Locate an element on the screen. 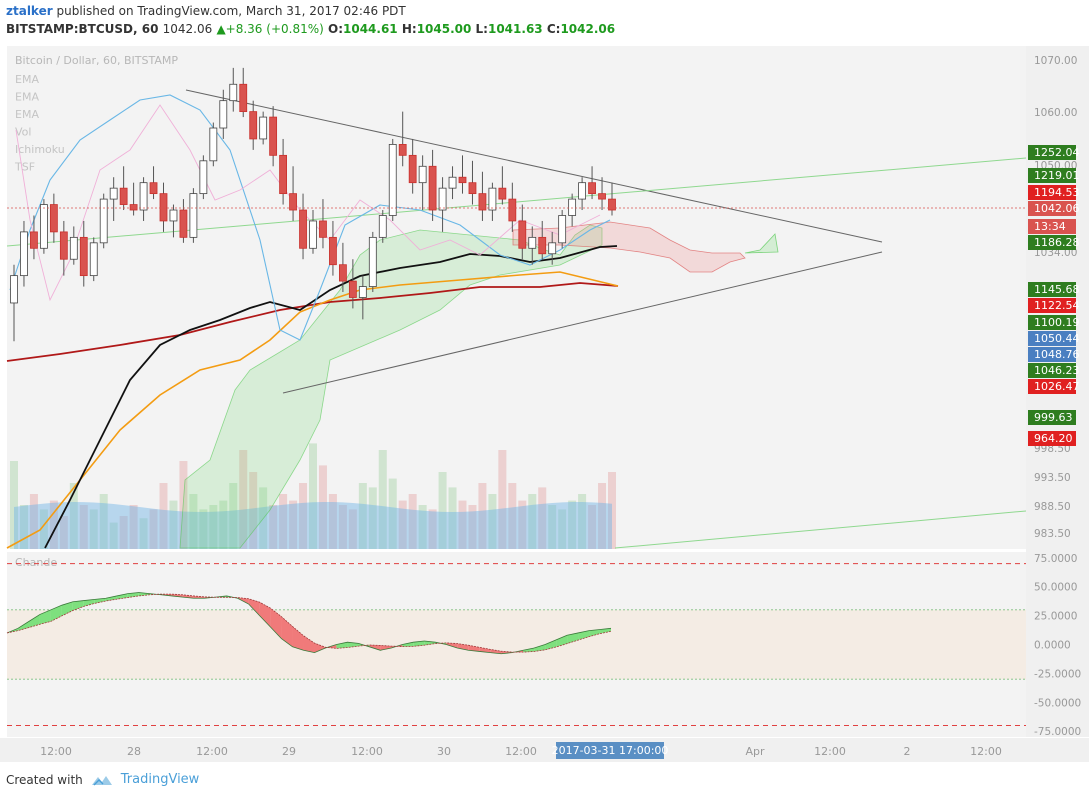 The height and width of the screenshot is (798, 1089). tradingview-brand-link: TradingView is located at coordinates (160, 779).